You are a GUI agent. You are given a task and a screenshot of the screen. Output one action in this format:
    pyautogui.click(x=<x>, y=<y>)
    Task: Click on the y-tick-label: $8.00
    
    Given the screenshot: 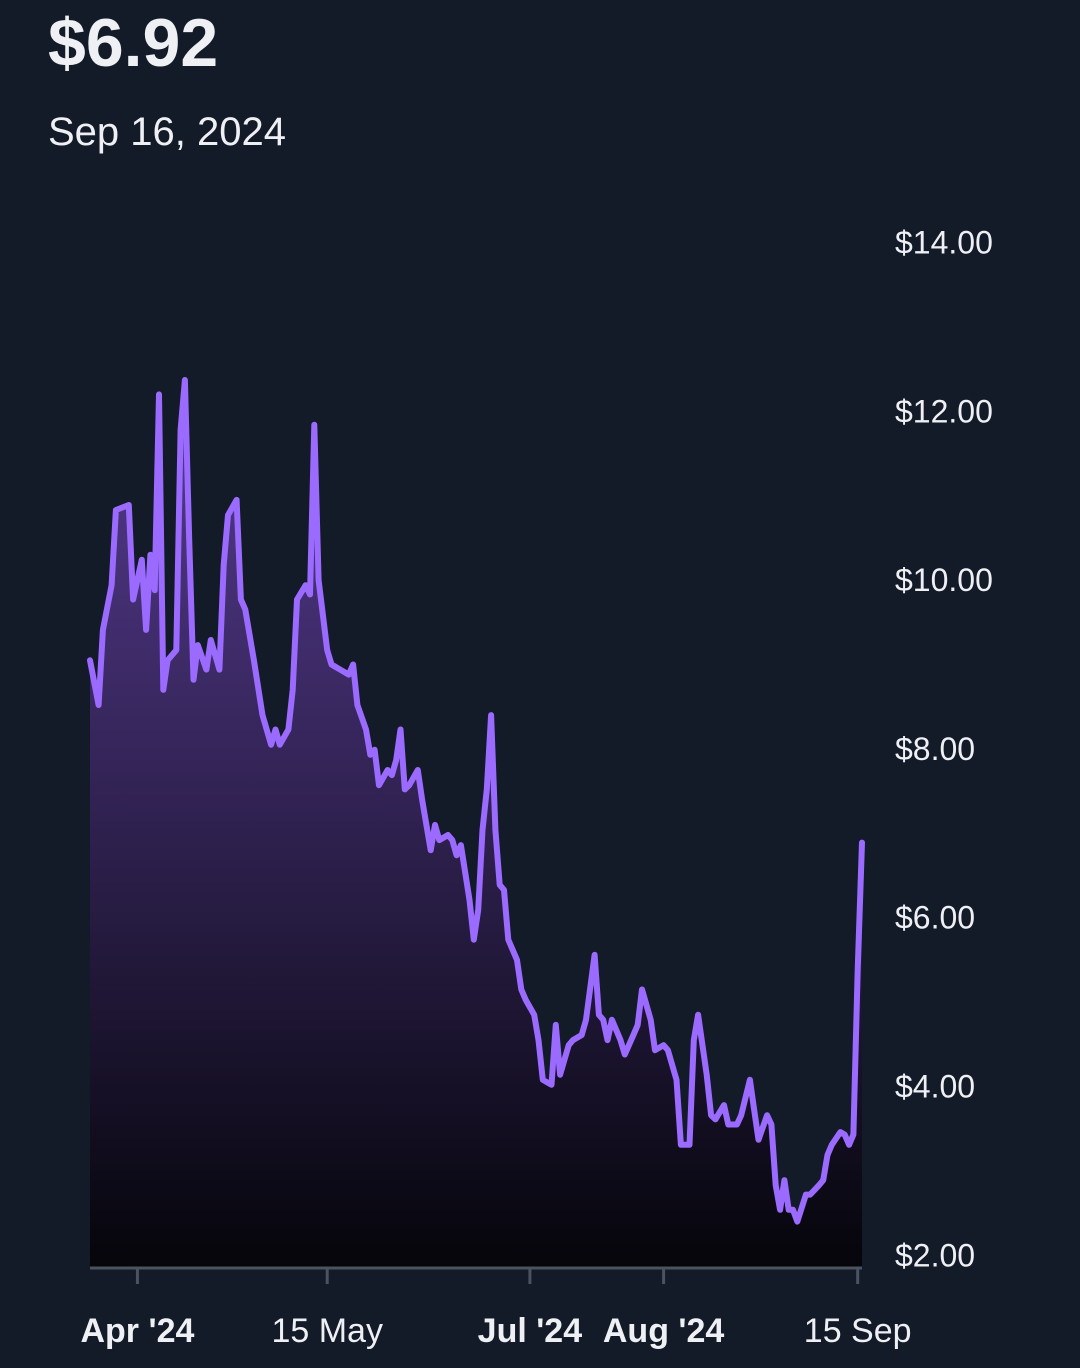 What is the action you would take?
    pyautogui.click(x=935, y=749)
    